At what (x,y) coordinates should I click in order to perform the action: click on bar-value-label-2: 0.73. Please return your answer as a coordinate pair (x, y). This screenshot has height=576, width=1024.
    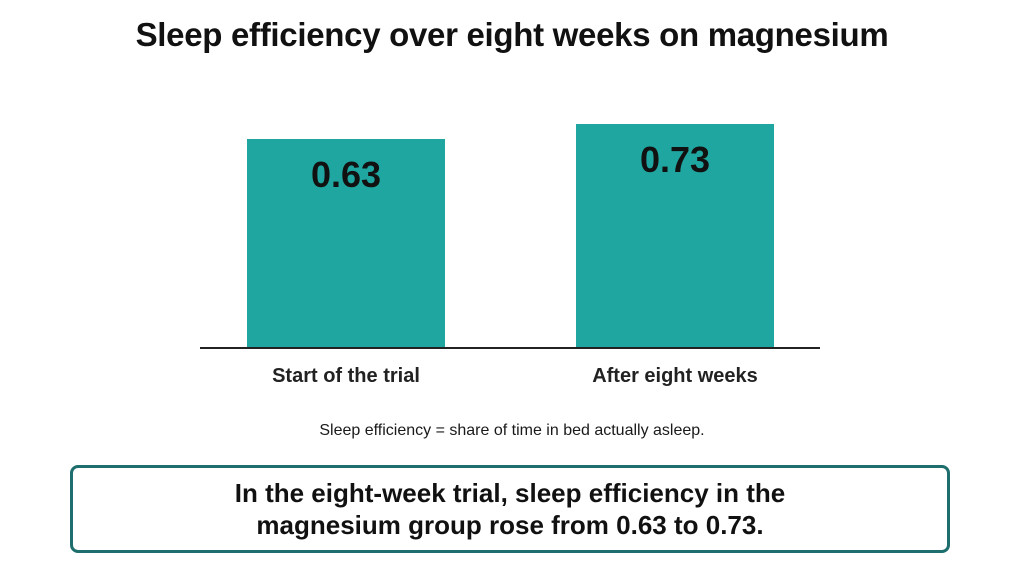
    Looking at the image, I should click on (675, 159).